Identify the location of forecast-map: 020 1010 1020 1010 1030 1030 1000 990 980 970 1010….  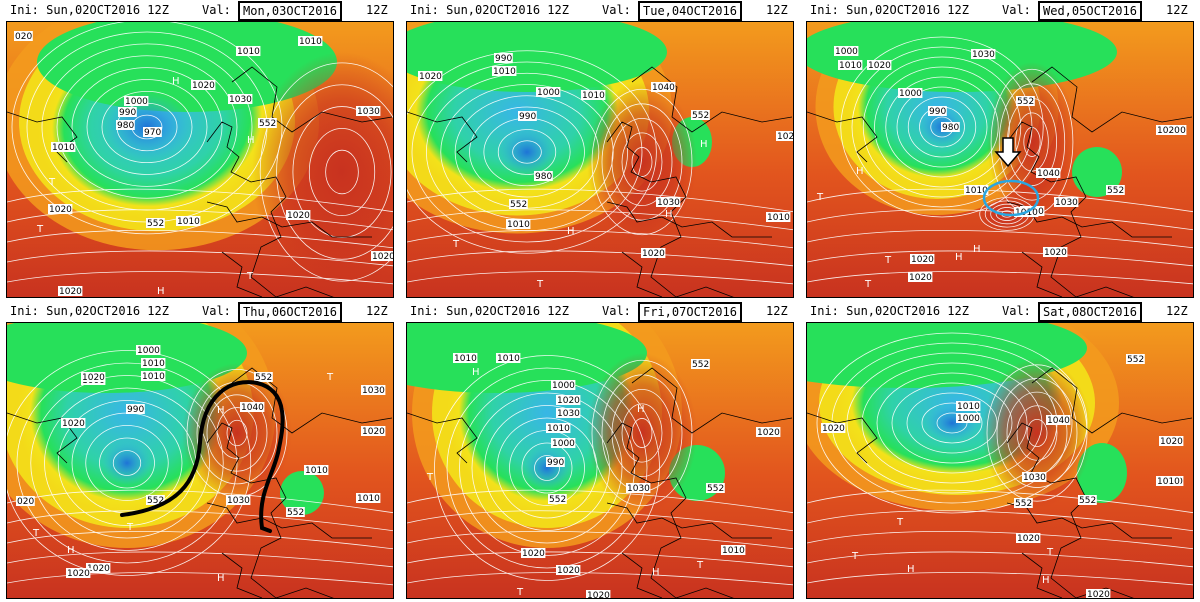
(200, 159).